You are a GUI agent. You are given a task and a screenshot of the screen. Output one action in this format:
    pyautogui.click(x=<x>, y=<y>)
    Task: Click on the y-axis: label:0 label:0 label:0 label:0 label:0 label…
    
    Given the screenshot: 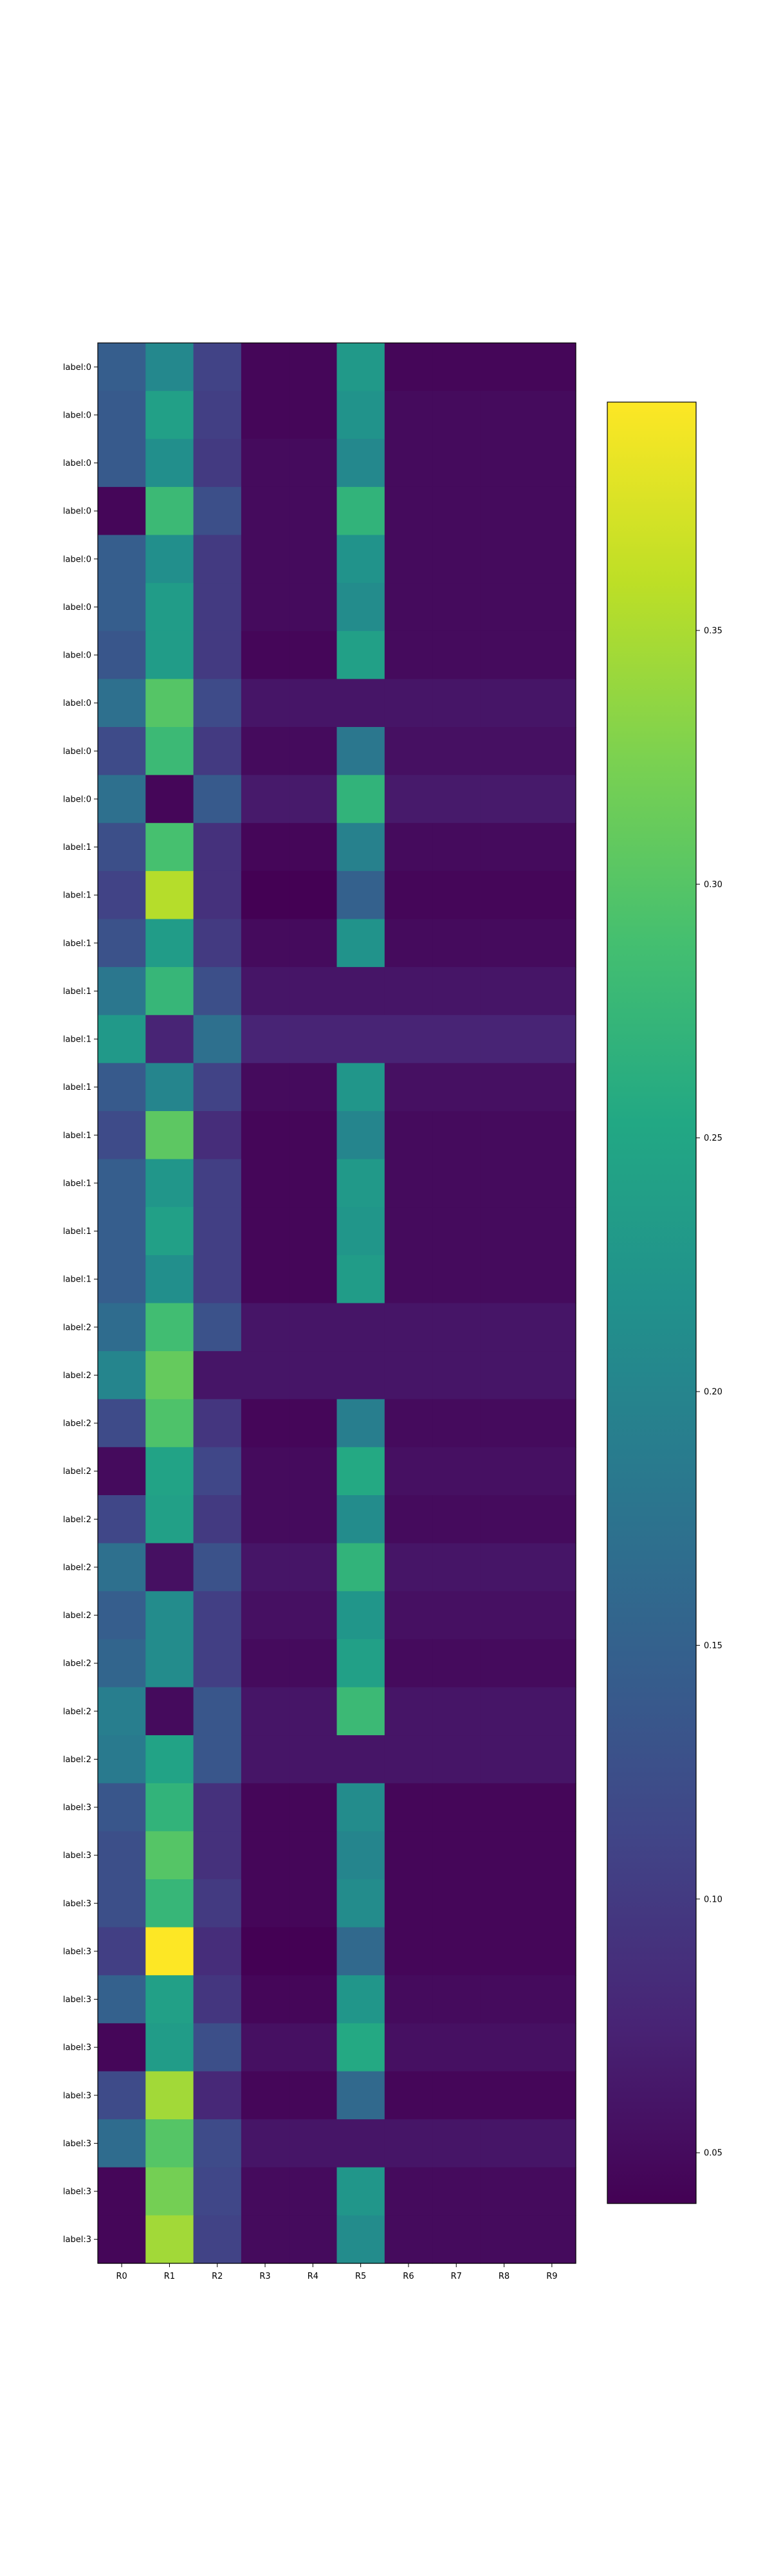 What is the action you would take?
    pyautogui.click(x=80, y=1304)
    